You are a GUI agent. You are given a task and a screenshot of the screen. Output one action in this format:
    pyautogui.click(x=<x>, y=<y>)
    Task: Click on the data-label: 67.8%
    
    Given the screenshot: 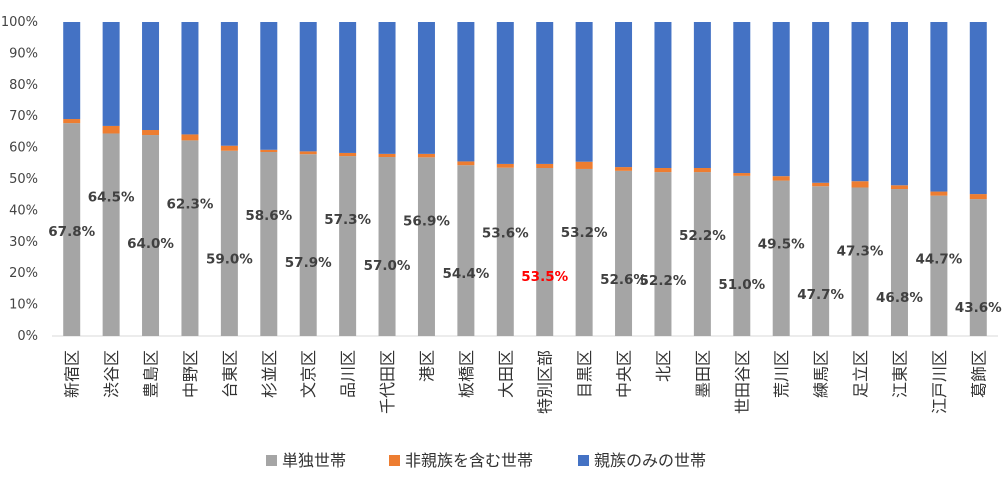 What is the action you would take?
    pyautogui.click(x=71, y=232)
    